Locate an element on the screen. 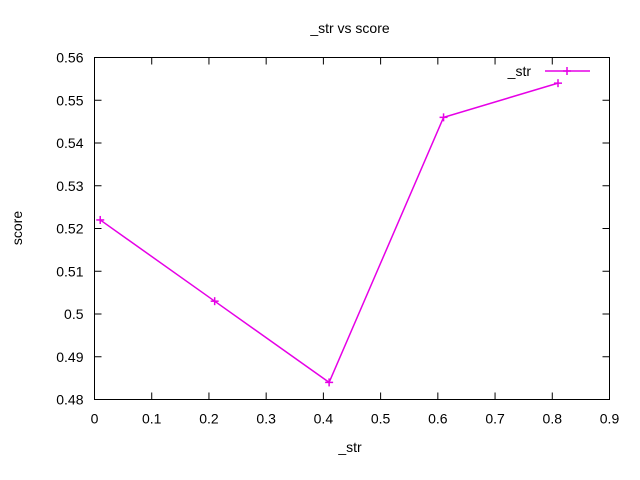 The height and width of the screenshot is (480, 640). x-tick-label: 0 is located at coordinates (95, 419).